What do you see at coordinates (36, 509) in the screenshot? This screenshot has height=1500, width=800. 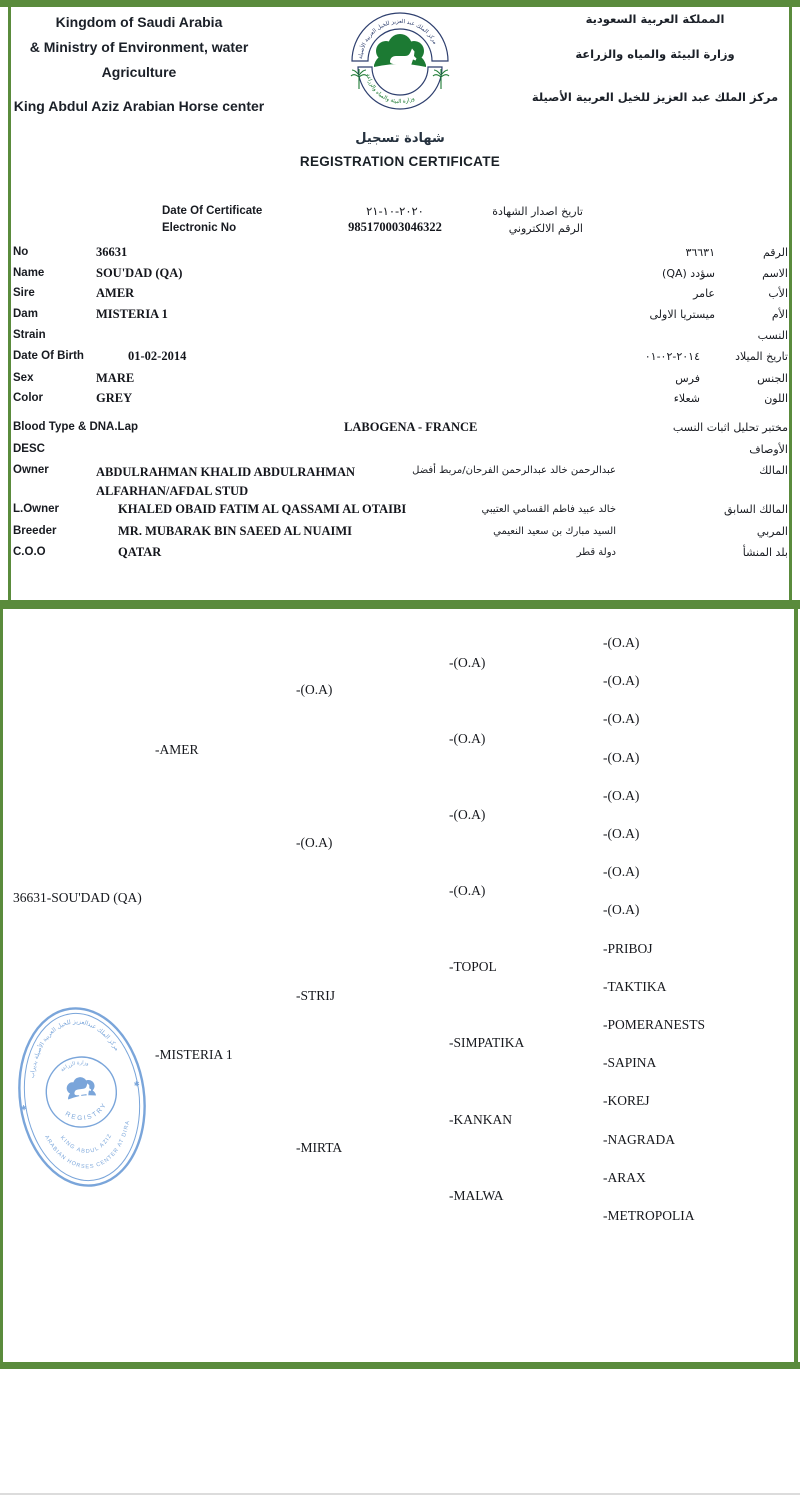 I see `field-label-en: L.Owner` at bounding box center [36, 509].